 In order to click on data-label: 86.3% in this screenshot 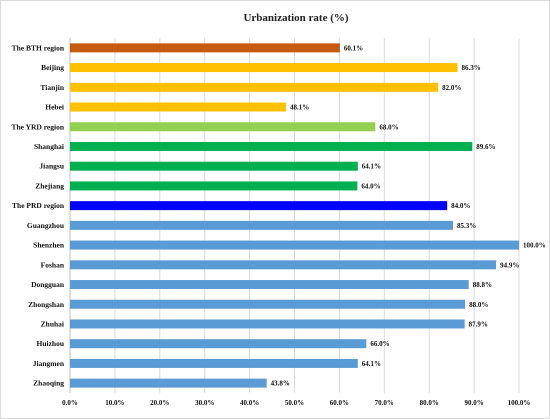, I will do `click(470, 68)`.